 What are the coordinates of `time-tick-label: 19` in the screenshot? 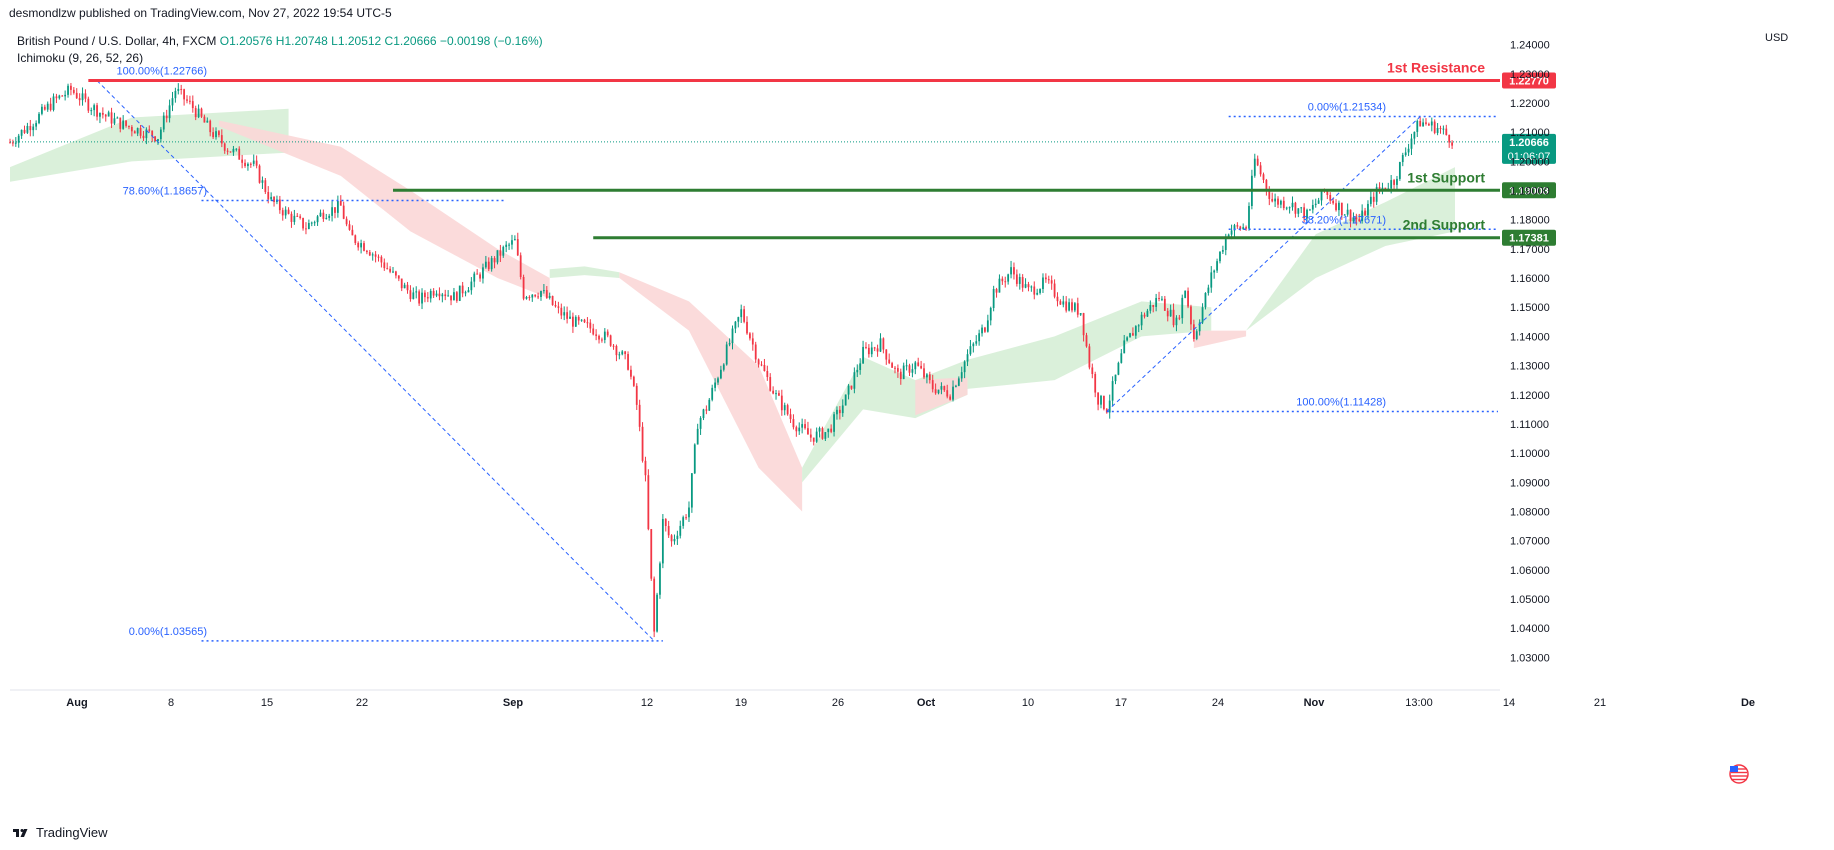 It's located at (741, 703).